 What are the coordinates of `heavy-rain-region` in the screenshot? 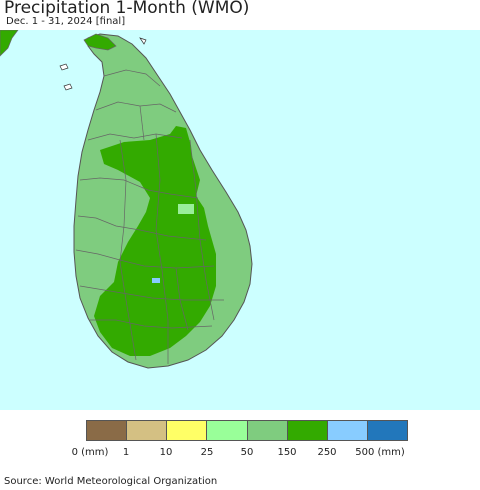 It's located at (155, 241).